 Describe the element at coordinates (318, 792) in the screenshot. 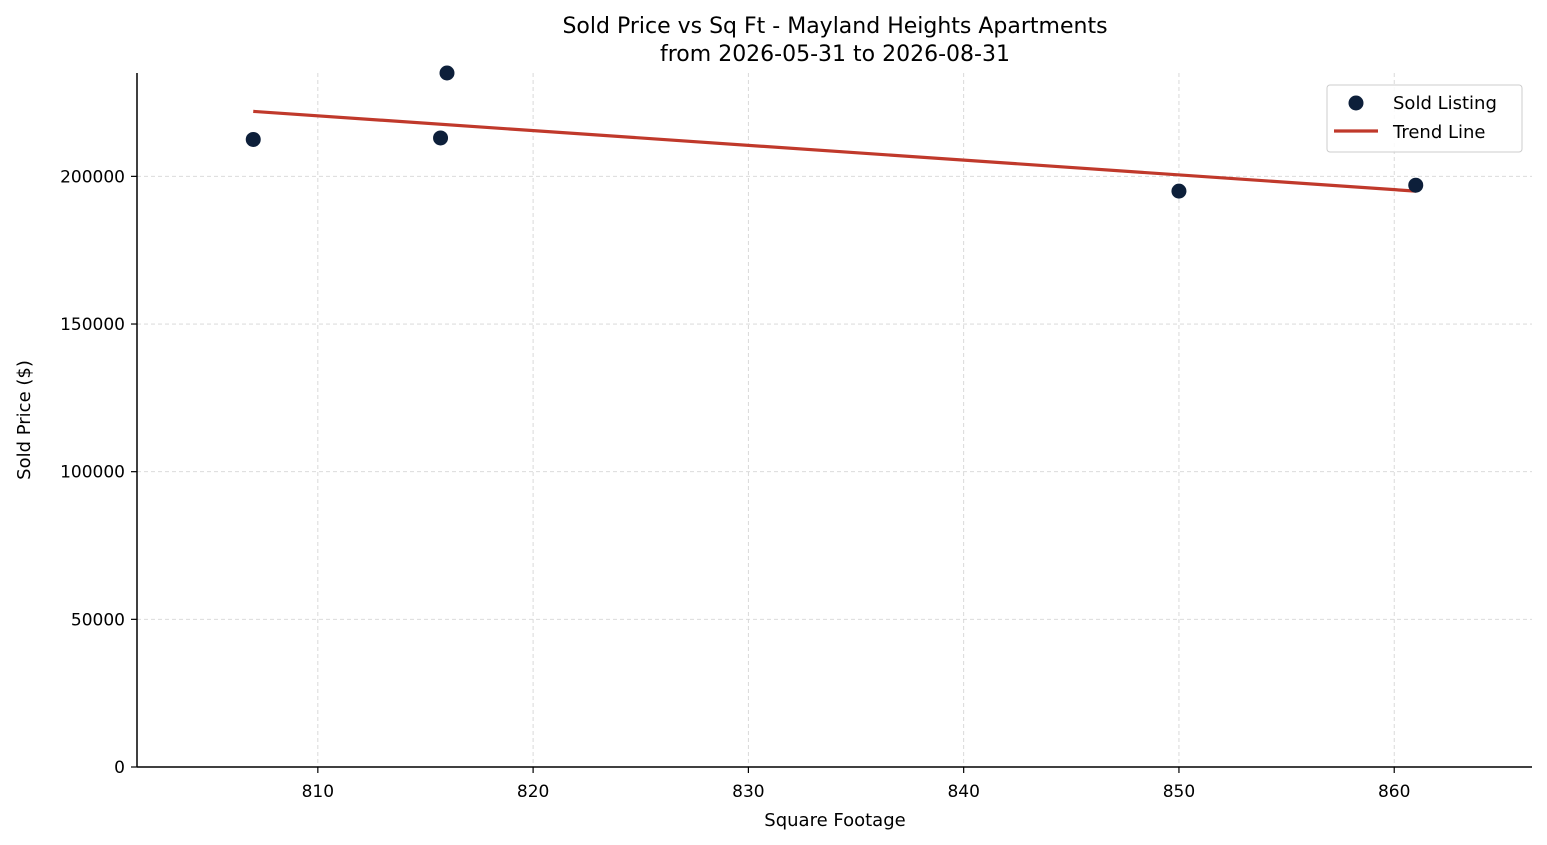

I see `x-tick-label: 810` at that location.